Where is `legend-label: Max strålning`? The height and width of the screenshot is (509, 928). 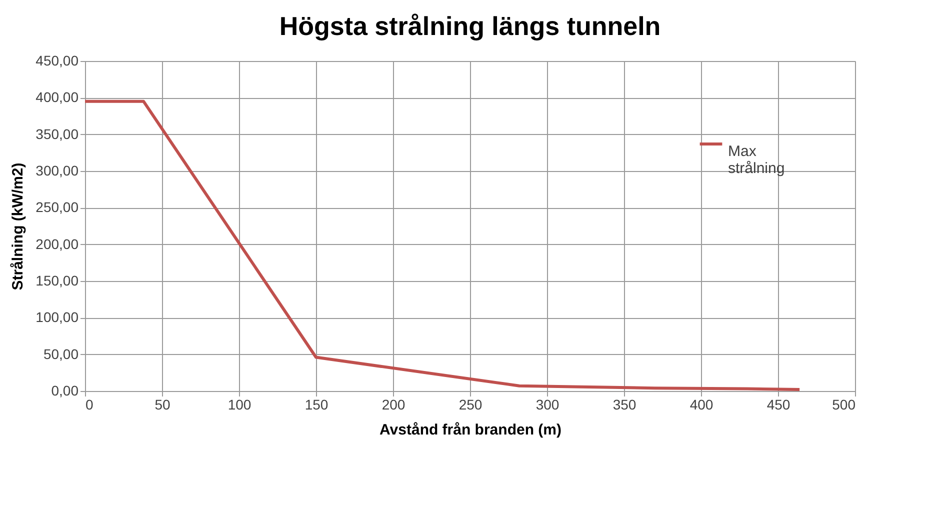 legend-label: Max strålning is located at coordinates (756, 160).